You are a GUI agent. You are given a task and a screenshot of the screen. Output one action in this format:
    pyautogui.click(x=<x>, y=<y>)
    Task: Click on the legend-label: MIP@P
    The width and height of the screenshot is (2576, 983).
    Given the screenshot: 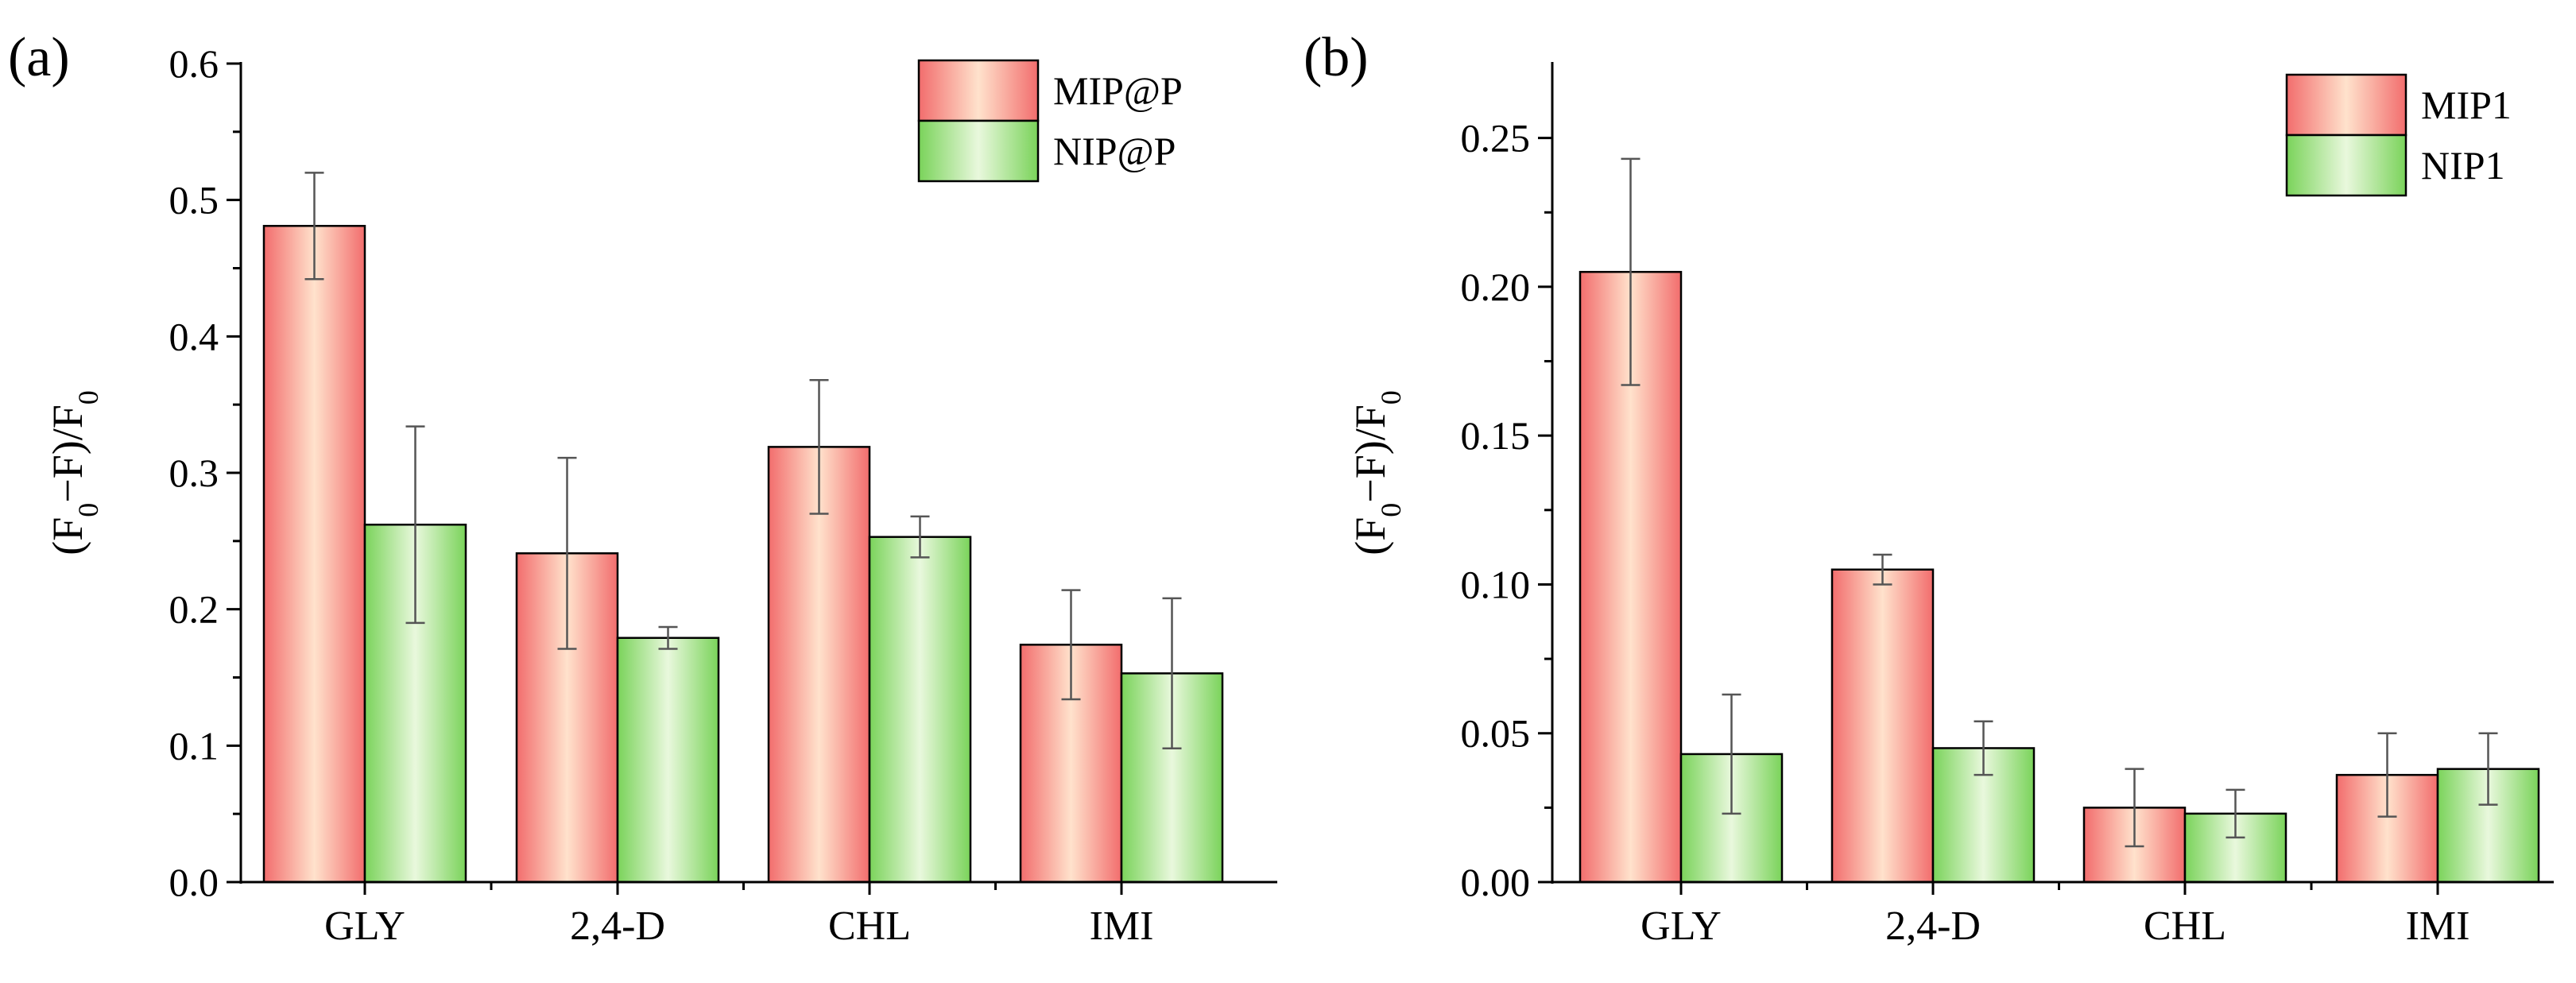 What is the action you would take?
    pyautogui.click(x=1118, y=90)
    